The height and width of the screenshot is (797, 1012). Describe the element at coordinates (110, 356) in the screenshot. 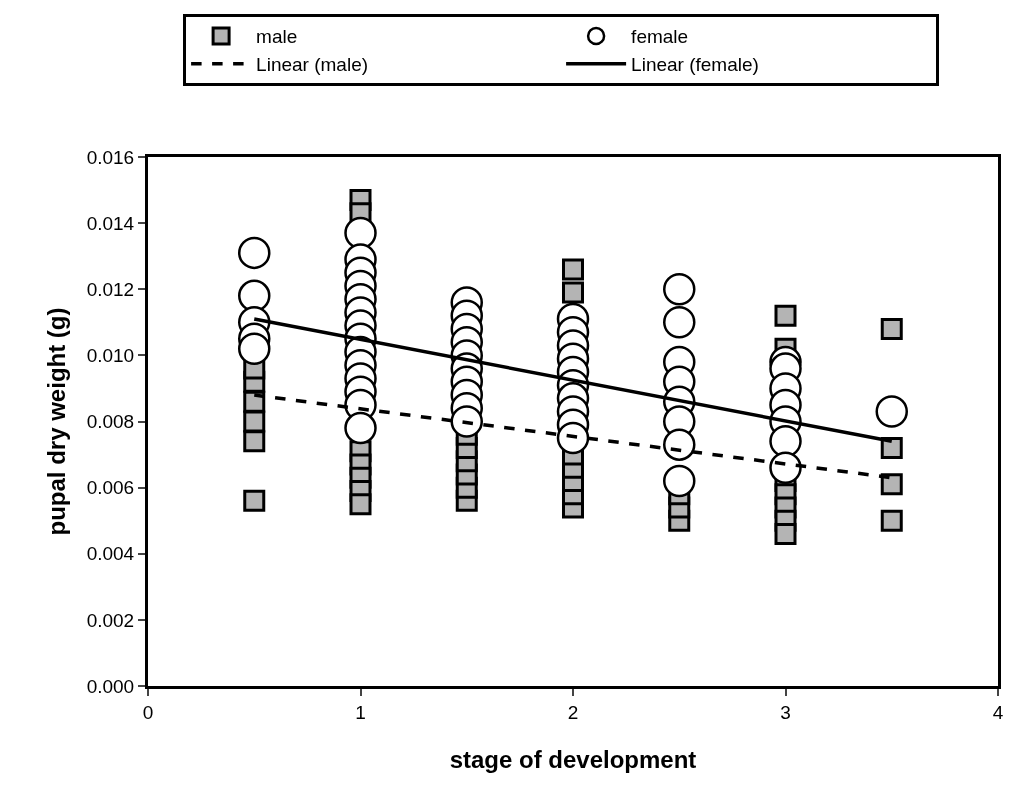

I see `y-tick-label: 0.010` at that location.